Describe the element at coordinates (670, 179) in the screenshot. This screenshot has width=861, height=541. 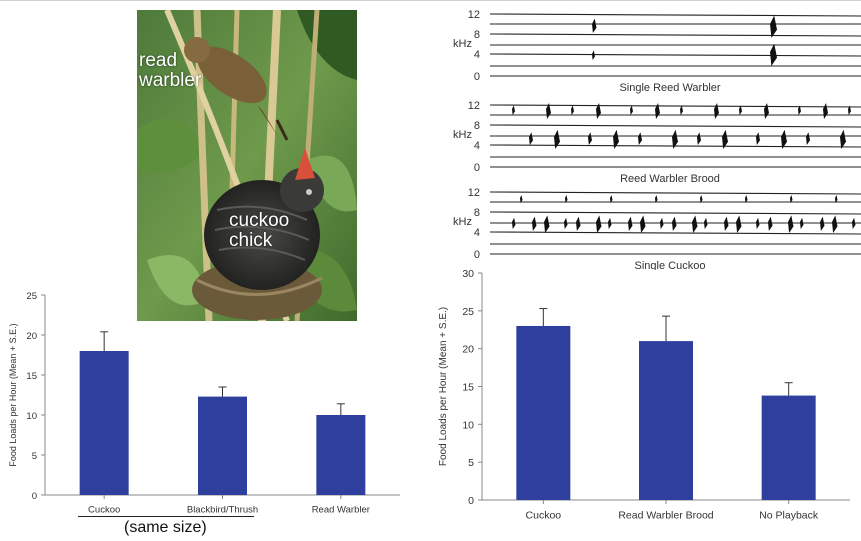
I see `spectrogram-caption: Reed Warbler Brood` at that location.